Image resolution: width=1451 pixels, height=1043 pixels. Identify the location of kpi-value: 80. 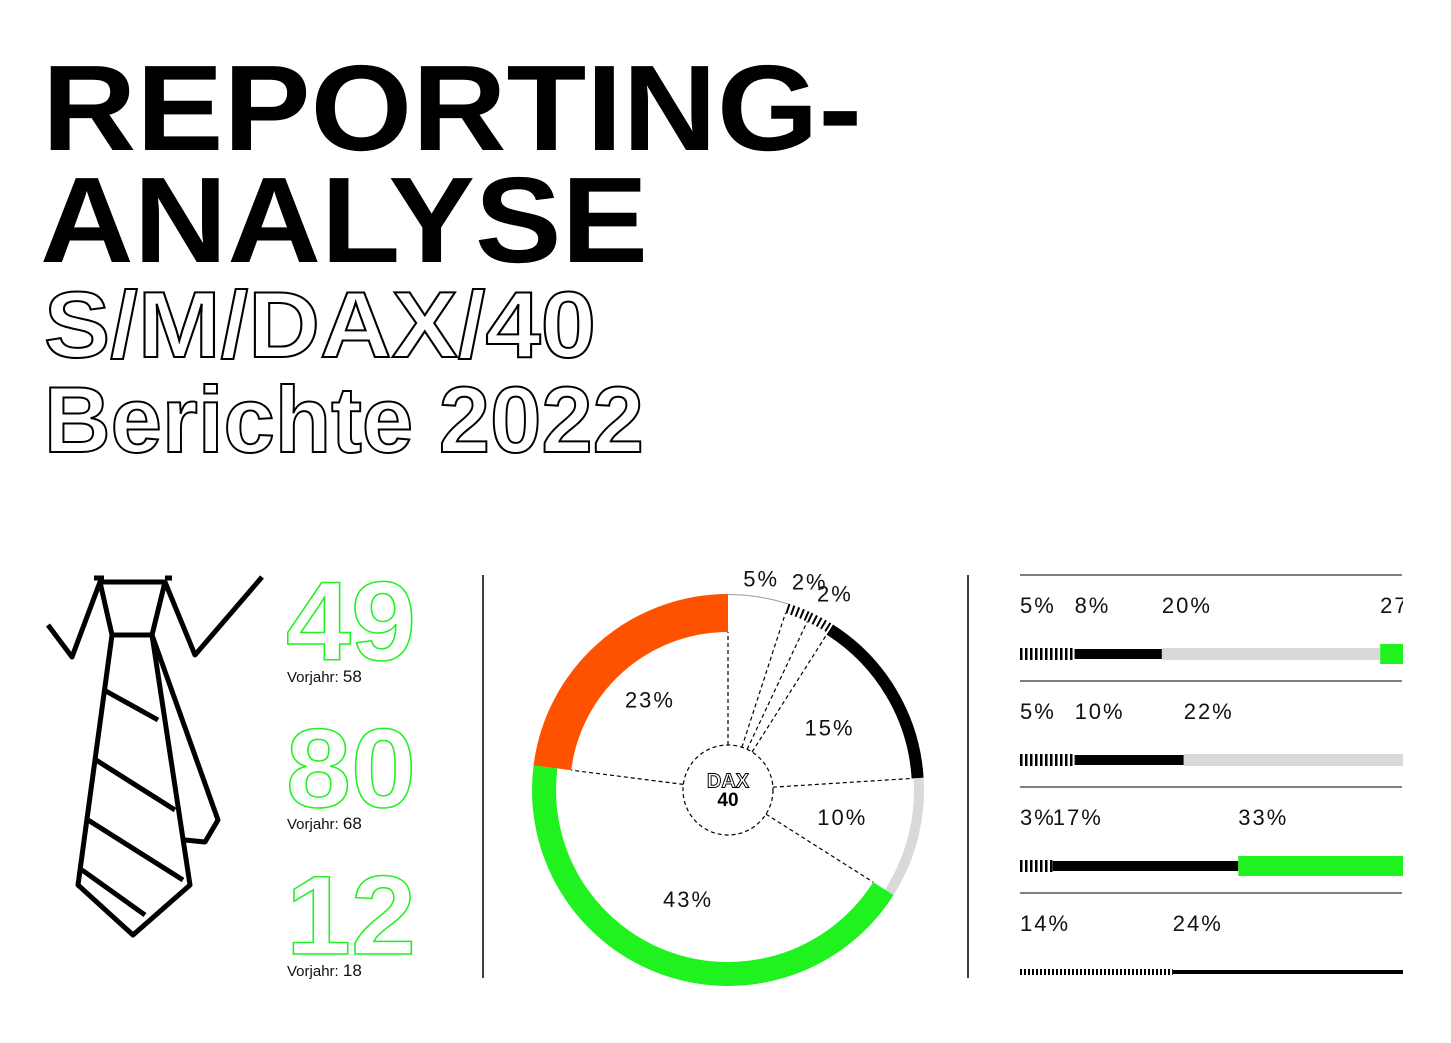
(351, 768).